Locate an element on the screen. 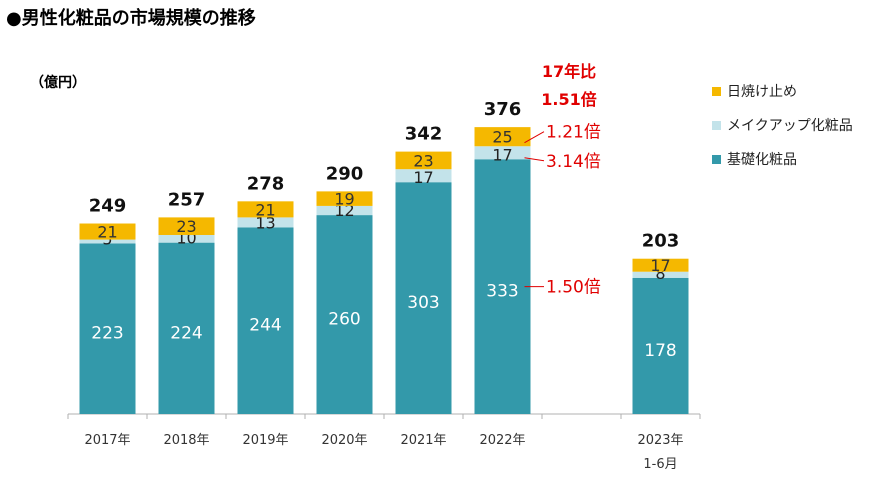 The width and height of the screenshot is (872, 491). legend-swatch-makeup is located at coordinates (716, 125).